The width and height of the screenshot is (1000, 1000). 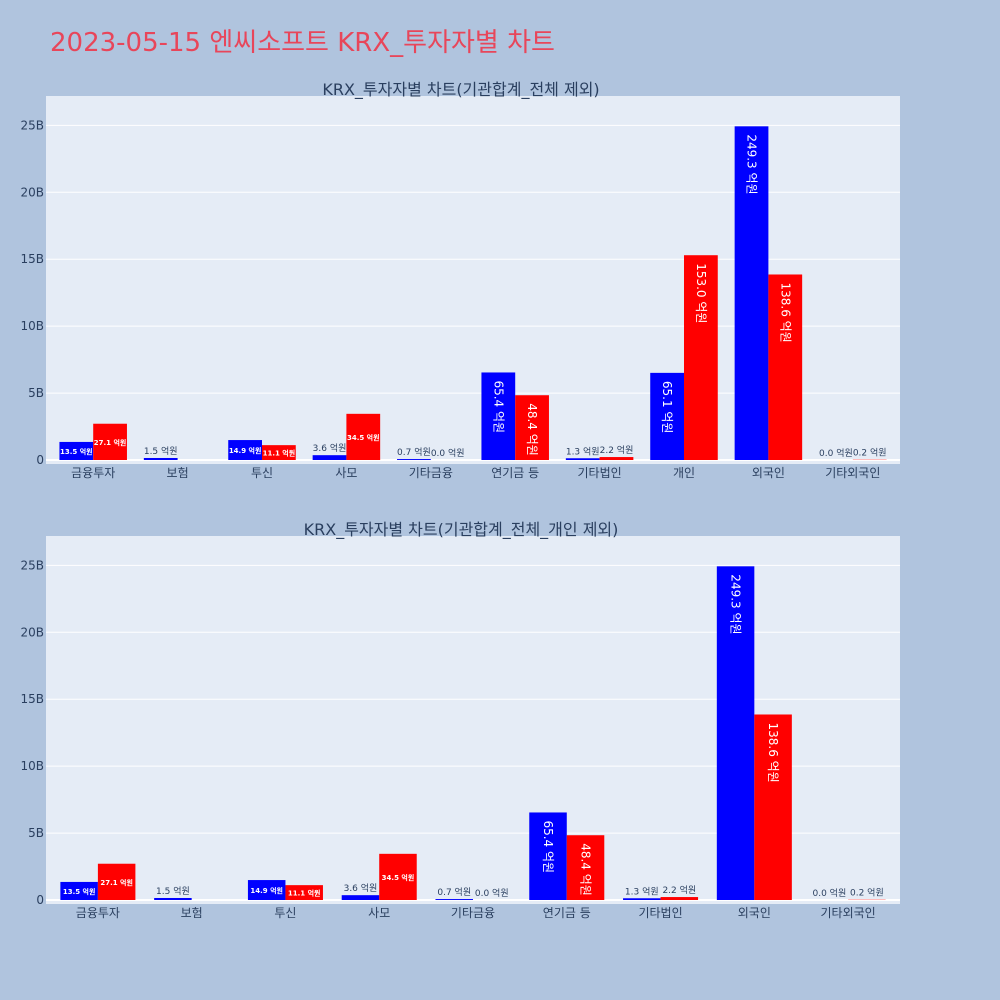 What do you see at coordinates (684, 473) in the screenshot?
I see `x-tick-label: 개인` at bounding box center [684, 473].